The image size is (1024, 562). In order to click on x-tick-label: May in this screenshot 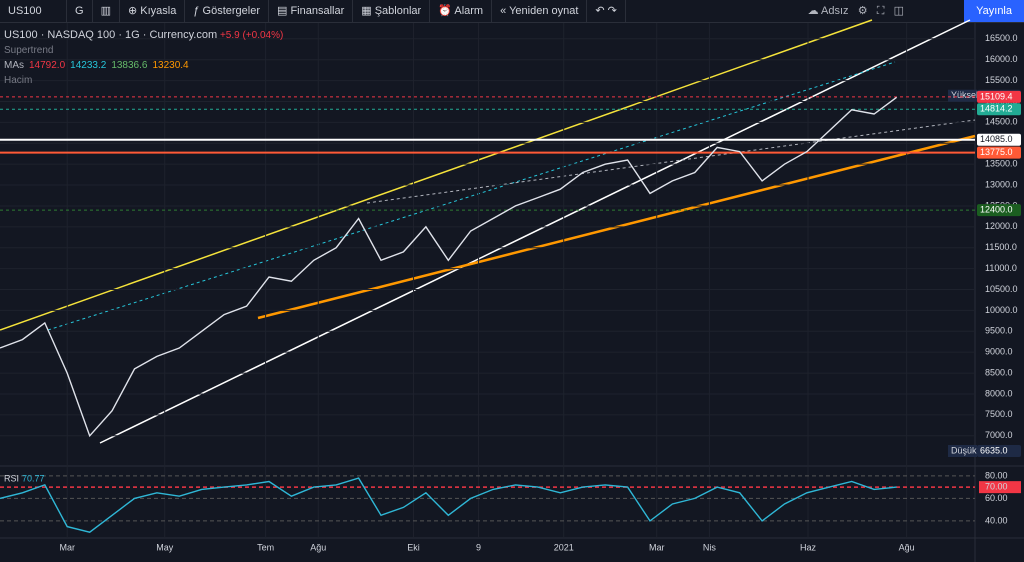, I will do `click(165, 547)`.